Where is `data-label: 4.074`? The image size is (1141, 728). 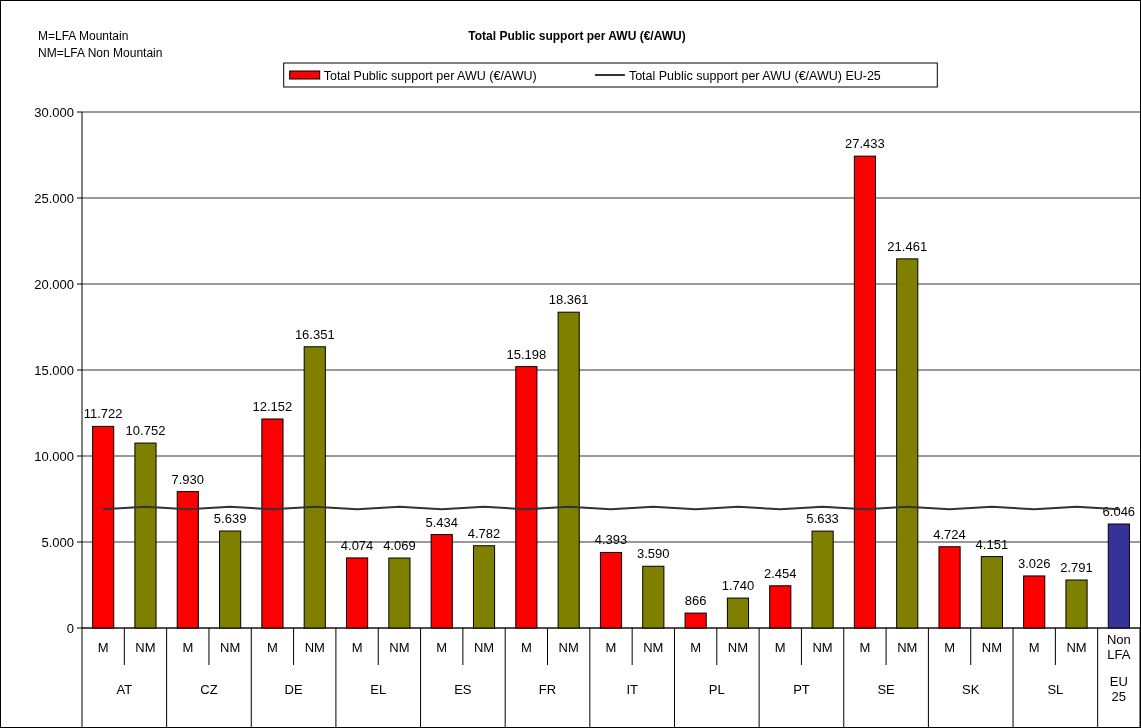
data-label: 4.074 is located at coordinates (357, 545).